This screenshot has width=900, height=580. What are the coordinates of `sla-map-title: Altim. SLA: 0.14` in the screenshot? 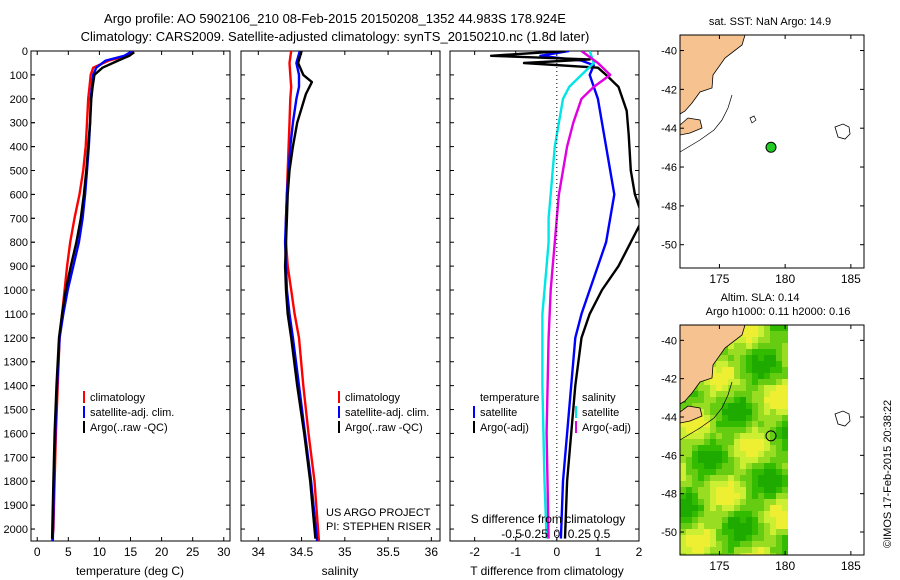 It's located at (760, 298).